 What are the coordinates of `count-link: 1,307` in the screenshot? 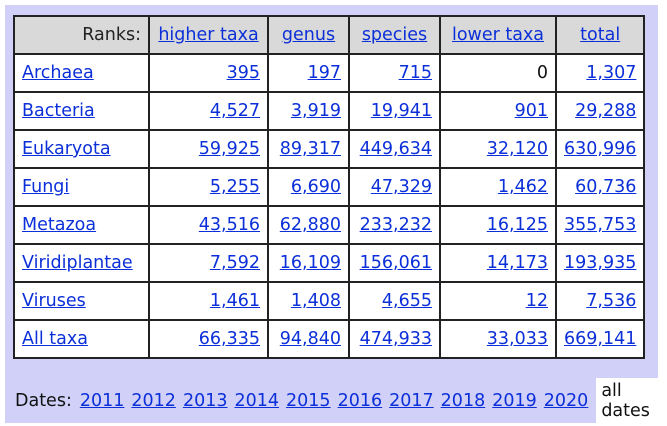 It's located at (611, 73).